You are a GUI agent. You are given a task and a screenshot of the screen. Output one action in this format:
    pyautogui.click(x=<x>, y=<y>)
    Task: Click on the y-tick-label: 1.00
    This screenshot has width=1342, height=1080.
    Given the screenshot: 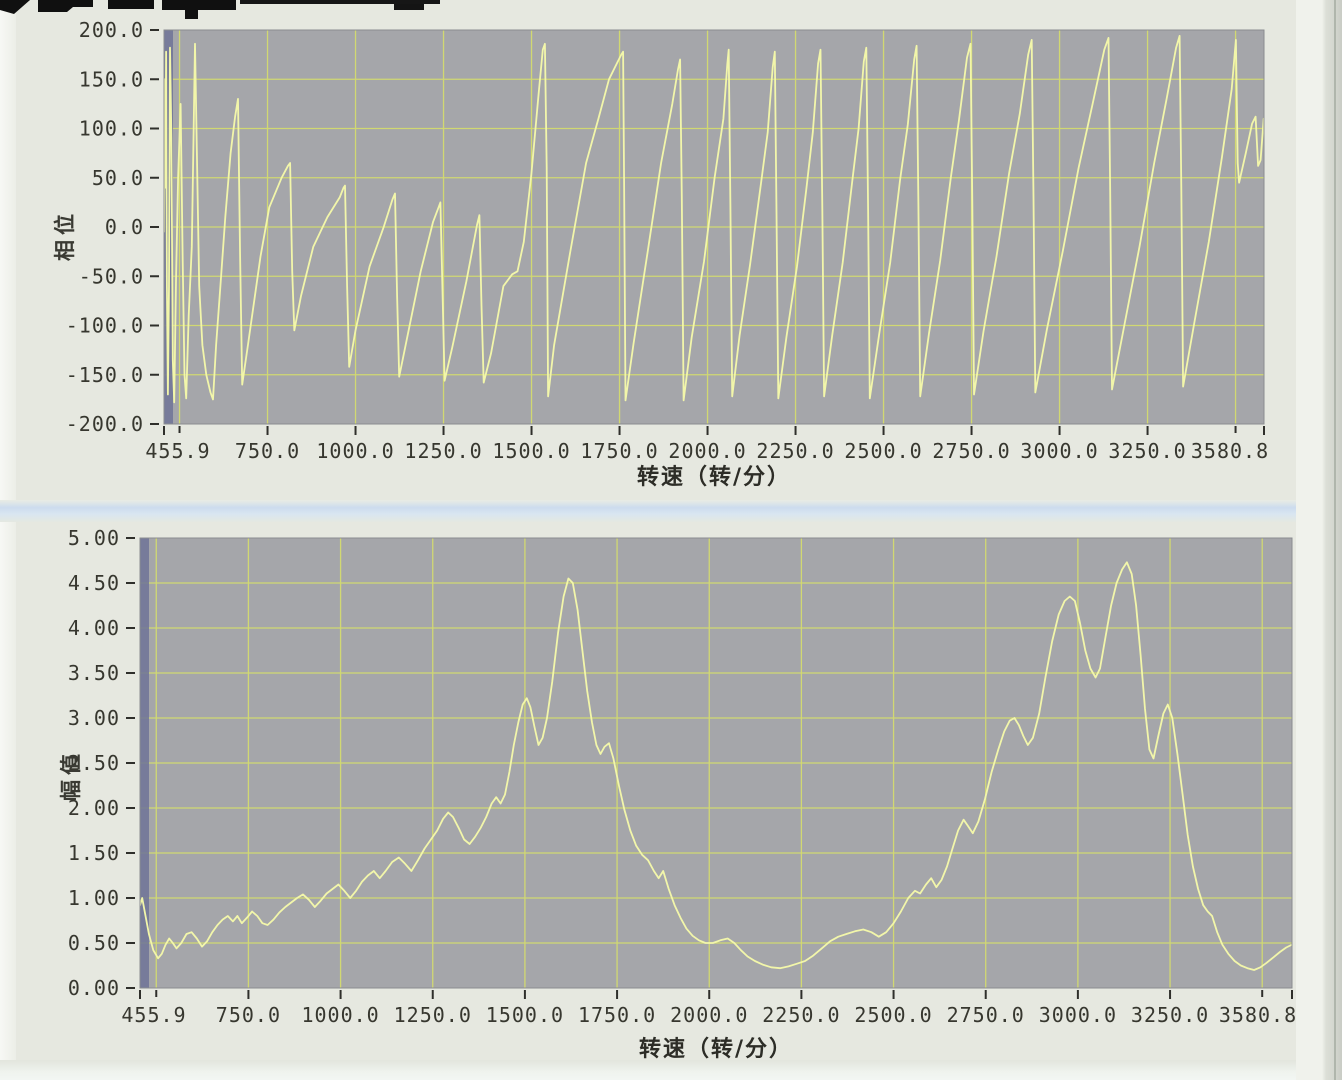 What is the action you would take?
    pyautogui.click(x=94, y=898)
    